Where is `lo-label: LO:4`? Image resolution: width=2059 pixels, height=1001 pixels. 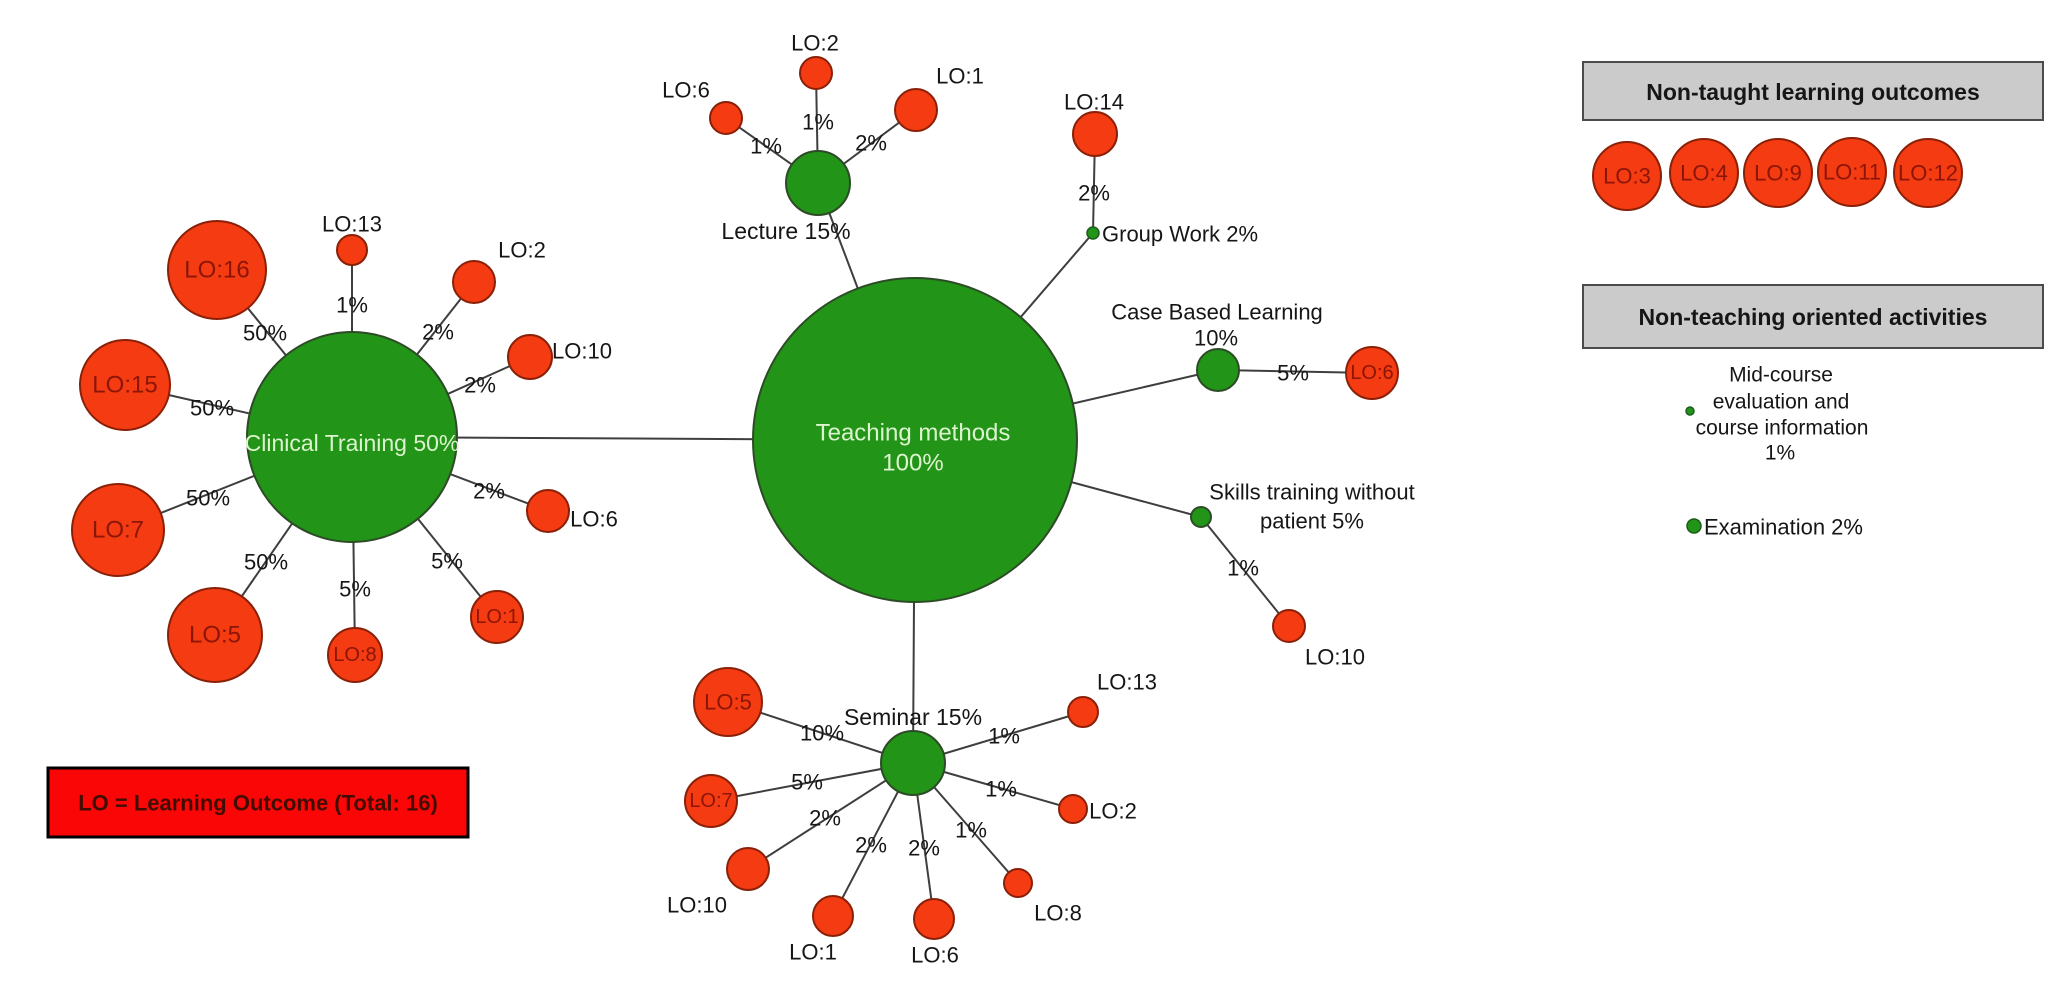
lo-label: LO:4 is located at coordinates (1704, 173).